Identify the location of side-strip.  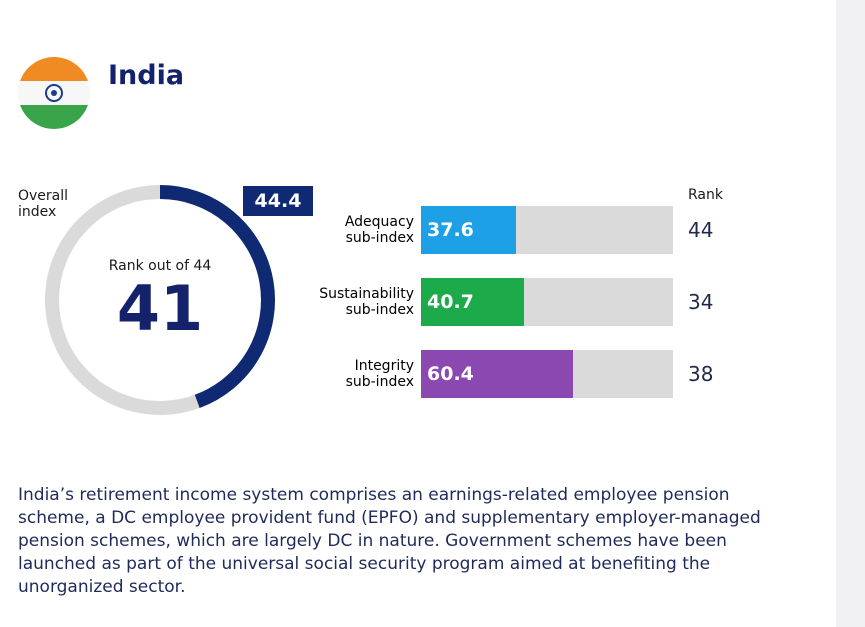
(850, 313).